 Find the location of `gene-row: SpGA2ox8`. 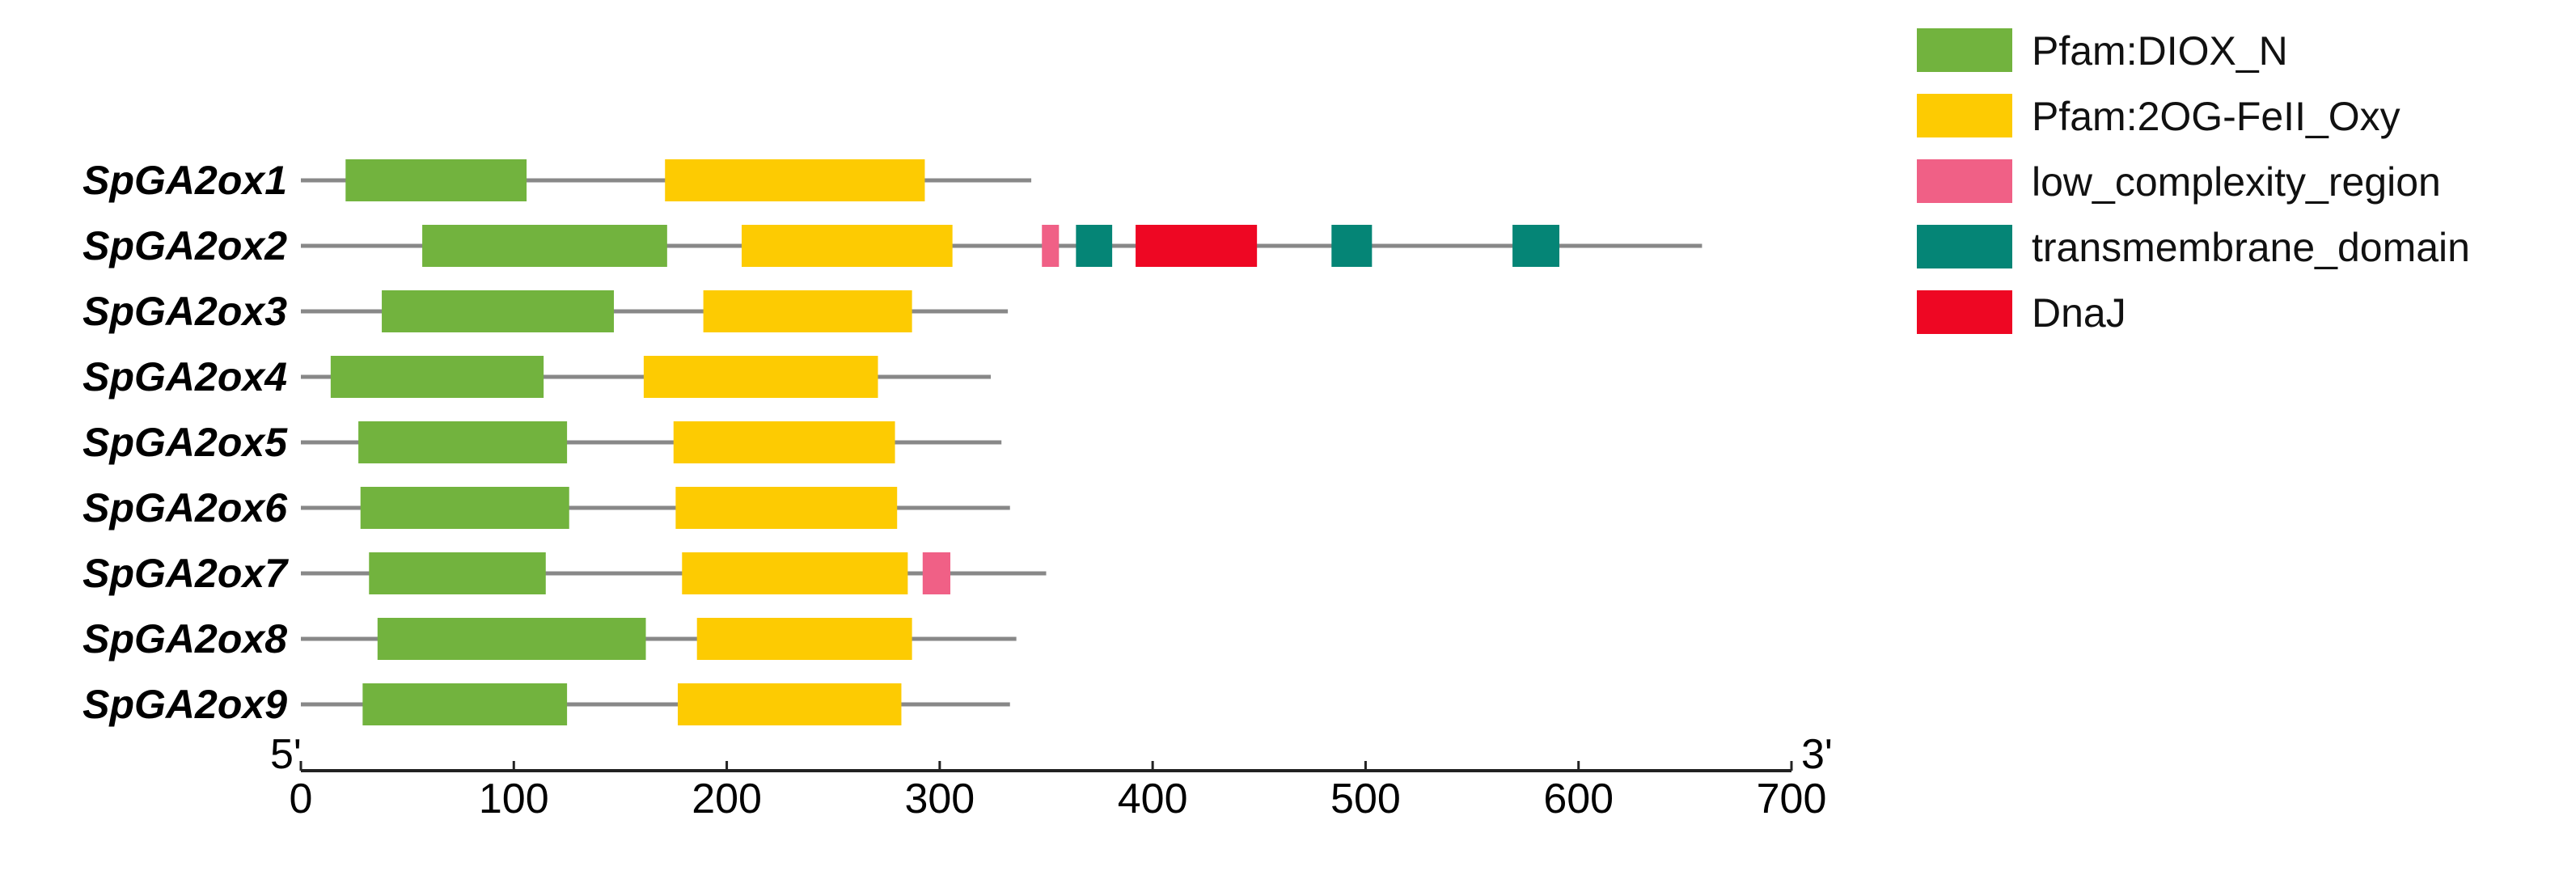

gene-row: SpGA2ox8 is located at coordinates (549, 639).